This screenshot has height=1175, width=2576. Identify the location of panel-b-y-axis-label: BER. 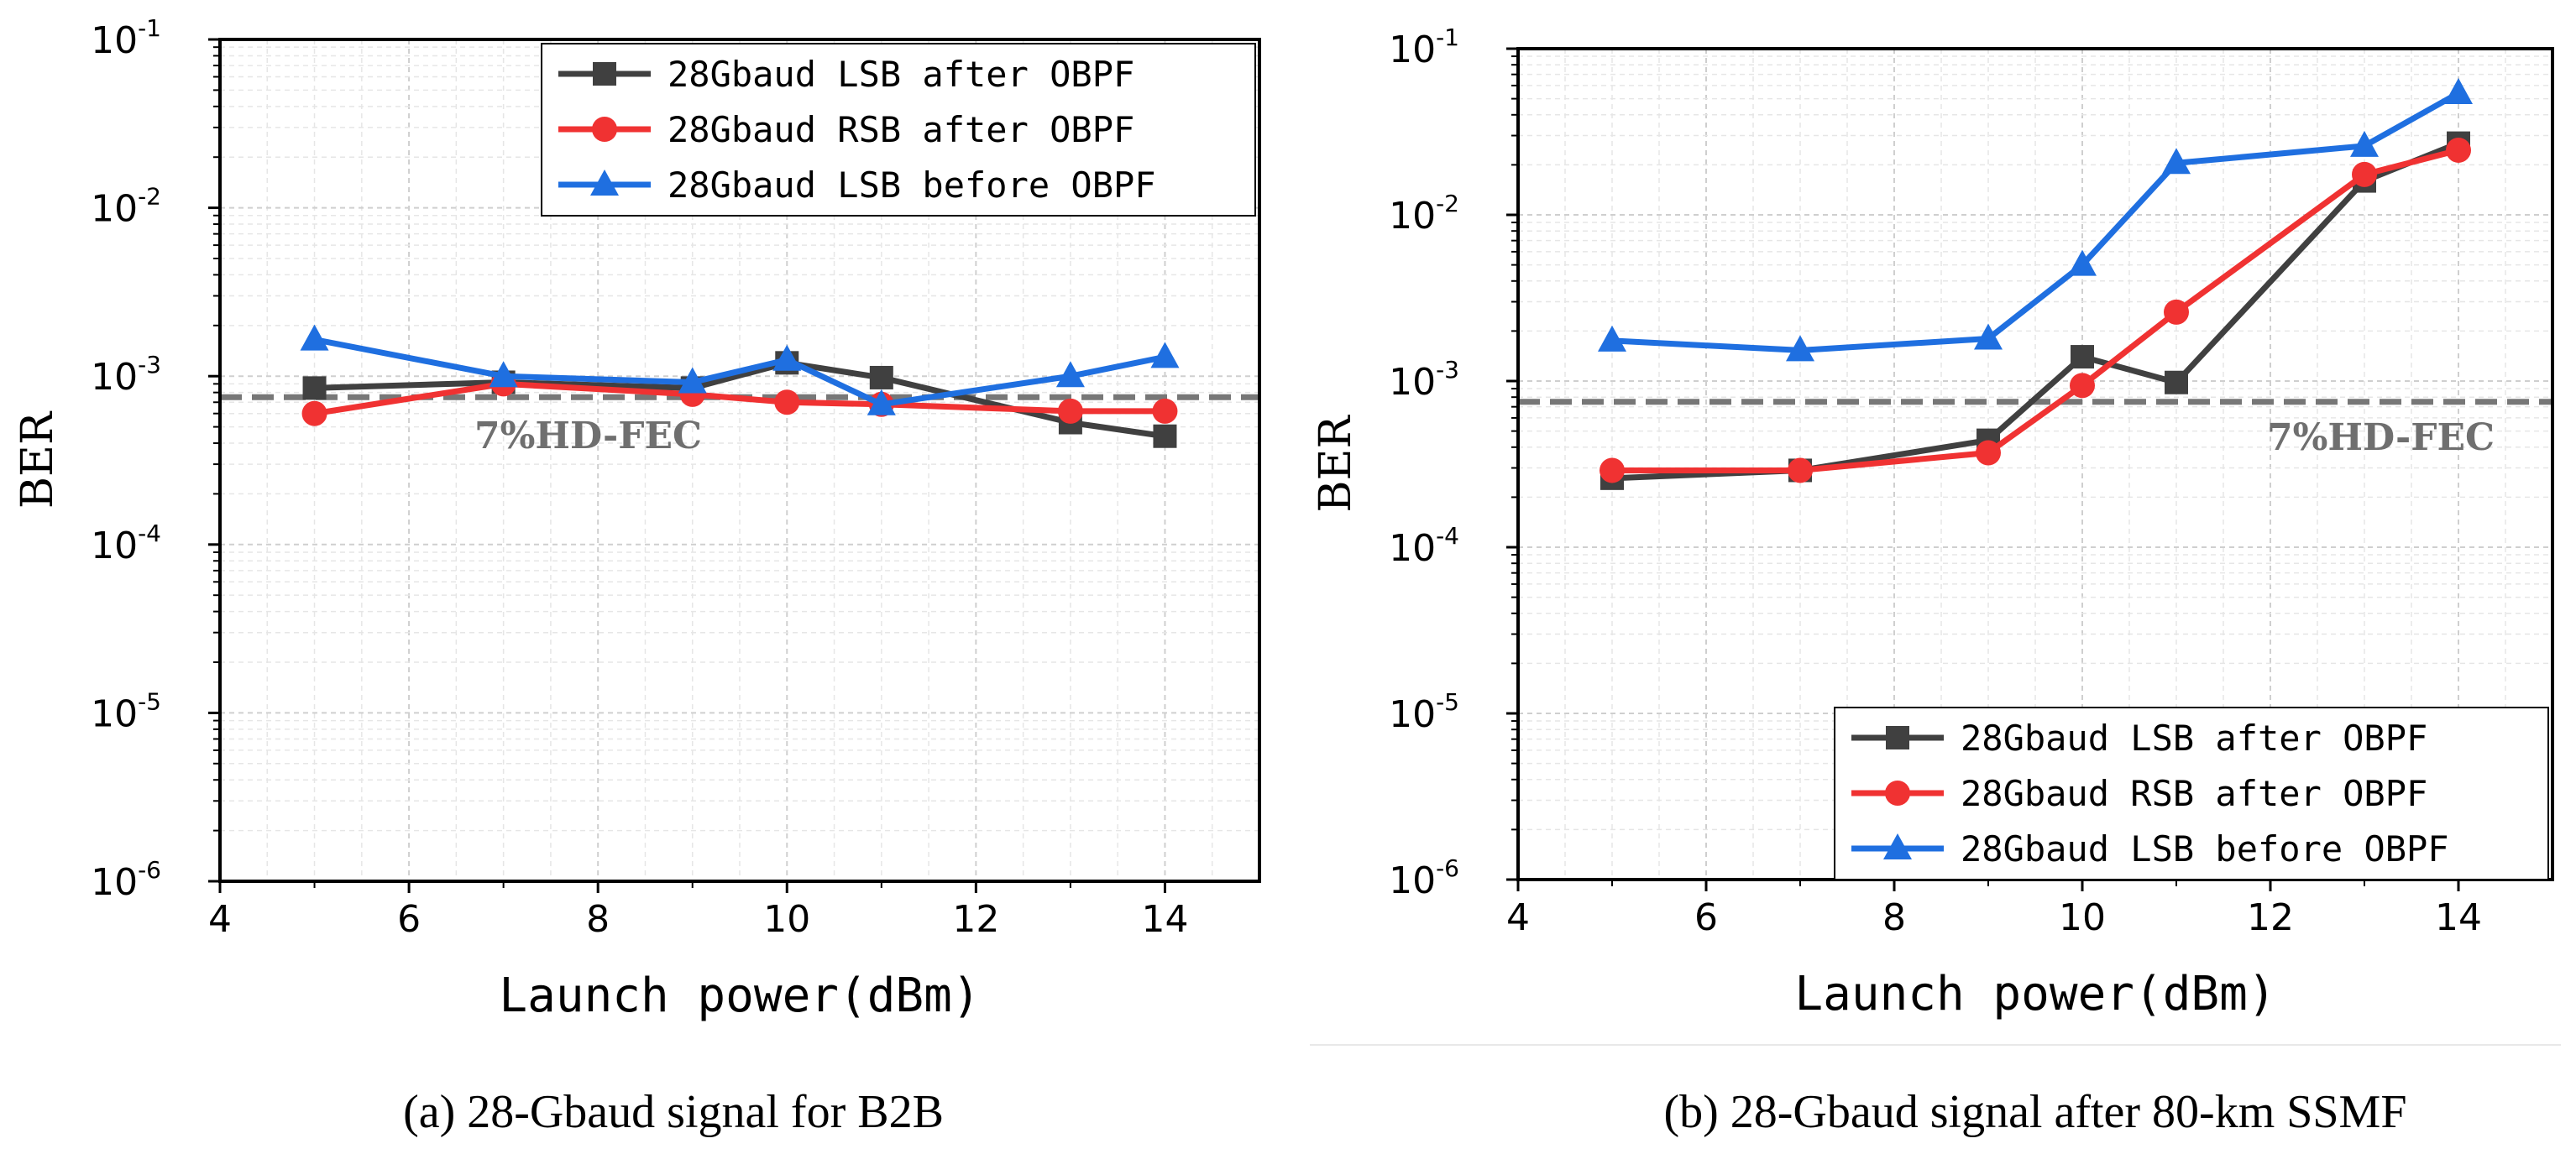
(1336, 463).